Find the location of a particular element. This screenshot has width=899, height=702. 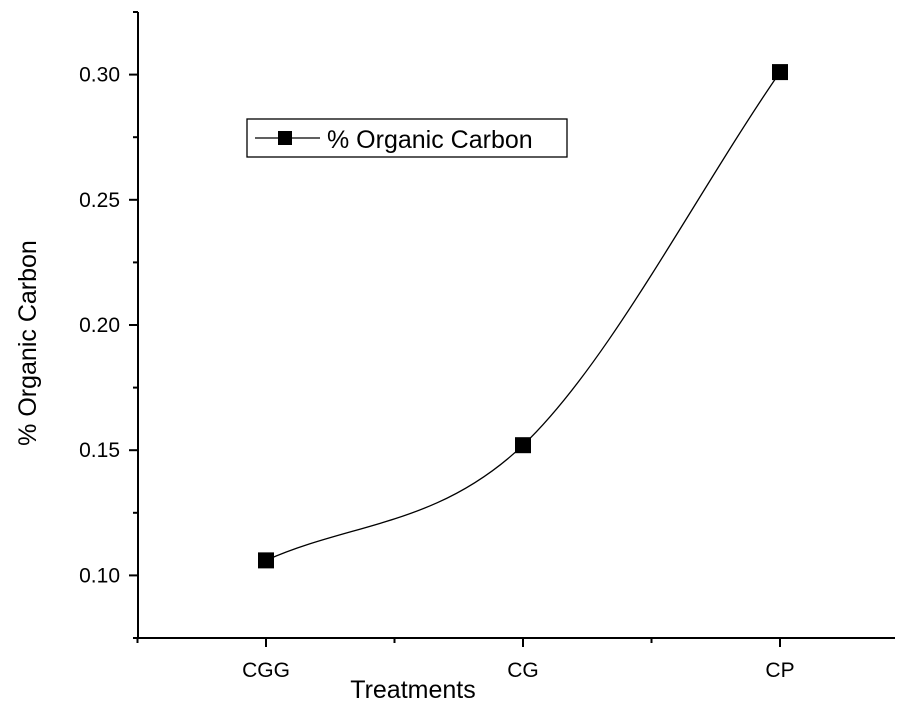

y-tick-label: 0.30 is located at coordinates (99, 75).